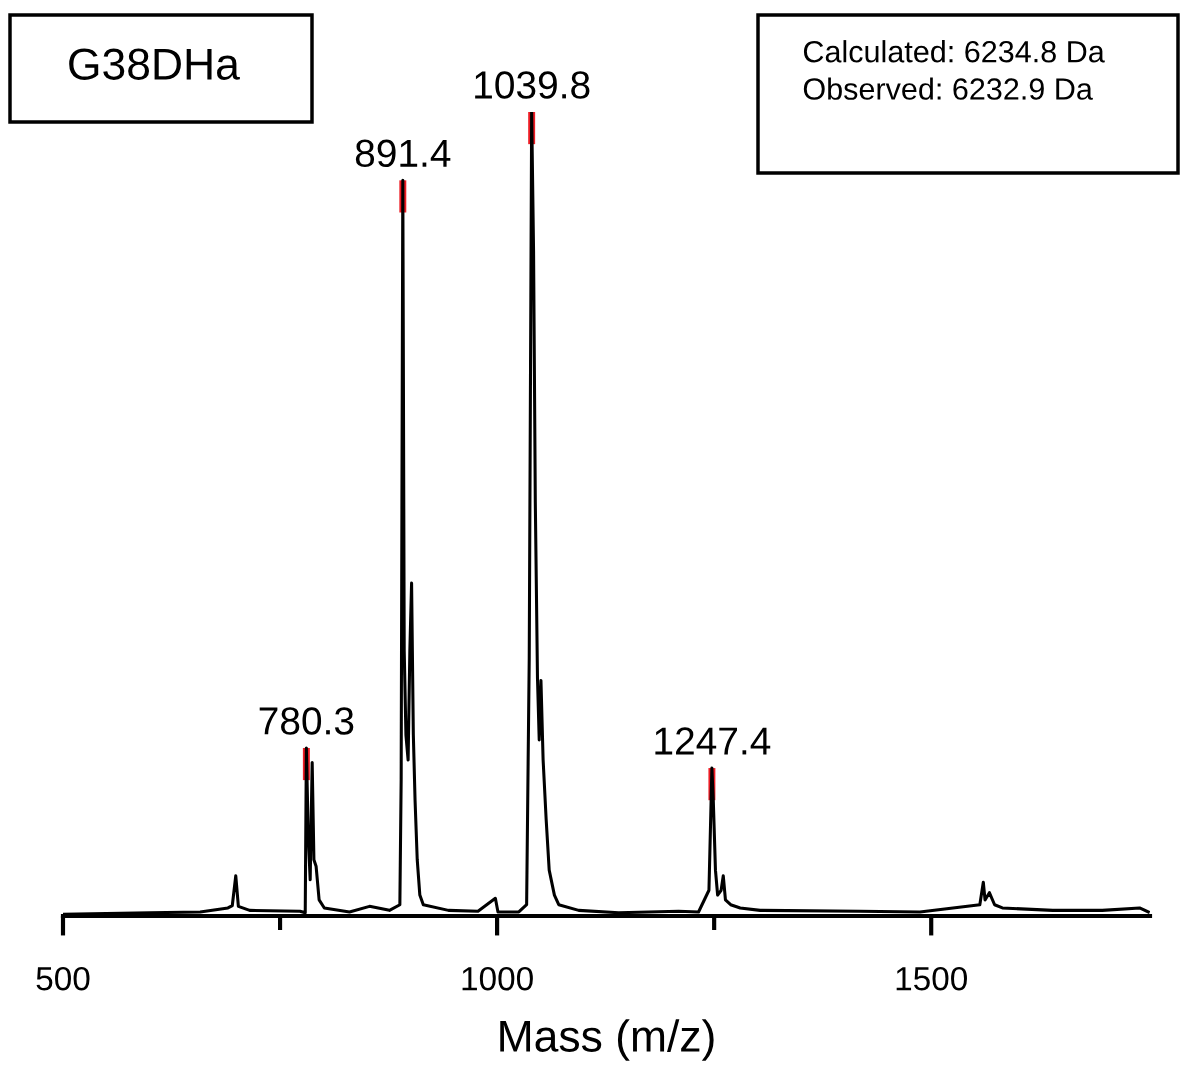 The height and width of the screenshot is (1074, 1180). What do you see at coordinates (931, 978) in the screenshot?
I see `x-tick-label: 1500` at bounding box center [931, 978].